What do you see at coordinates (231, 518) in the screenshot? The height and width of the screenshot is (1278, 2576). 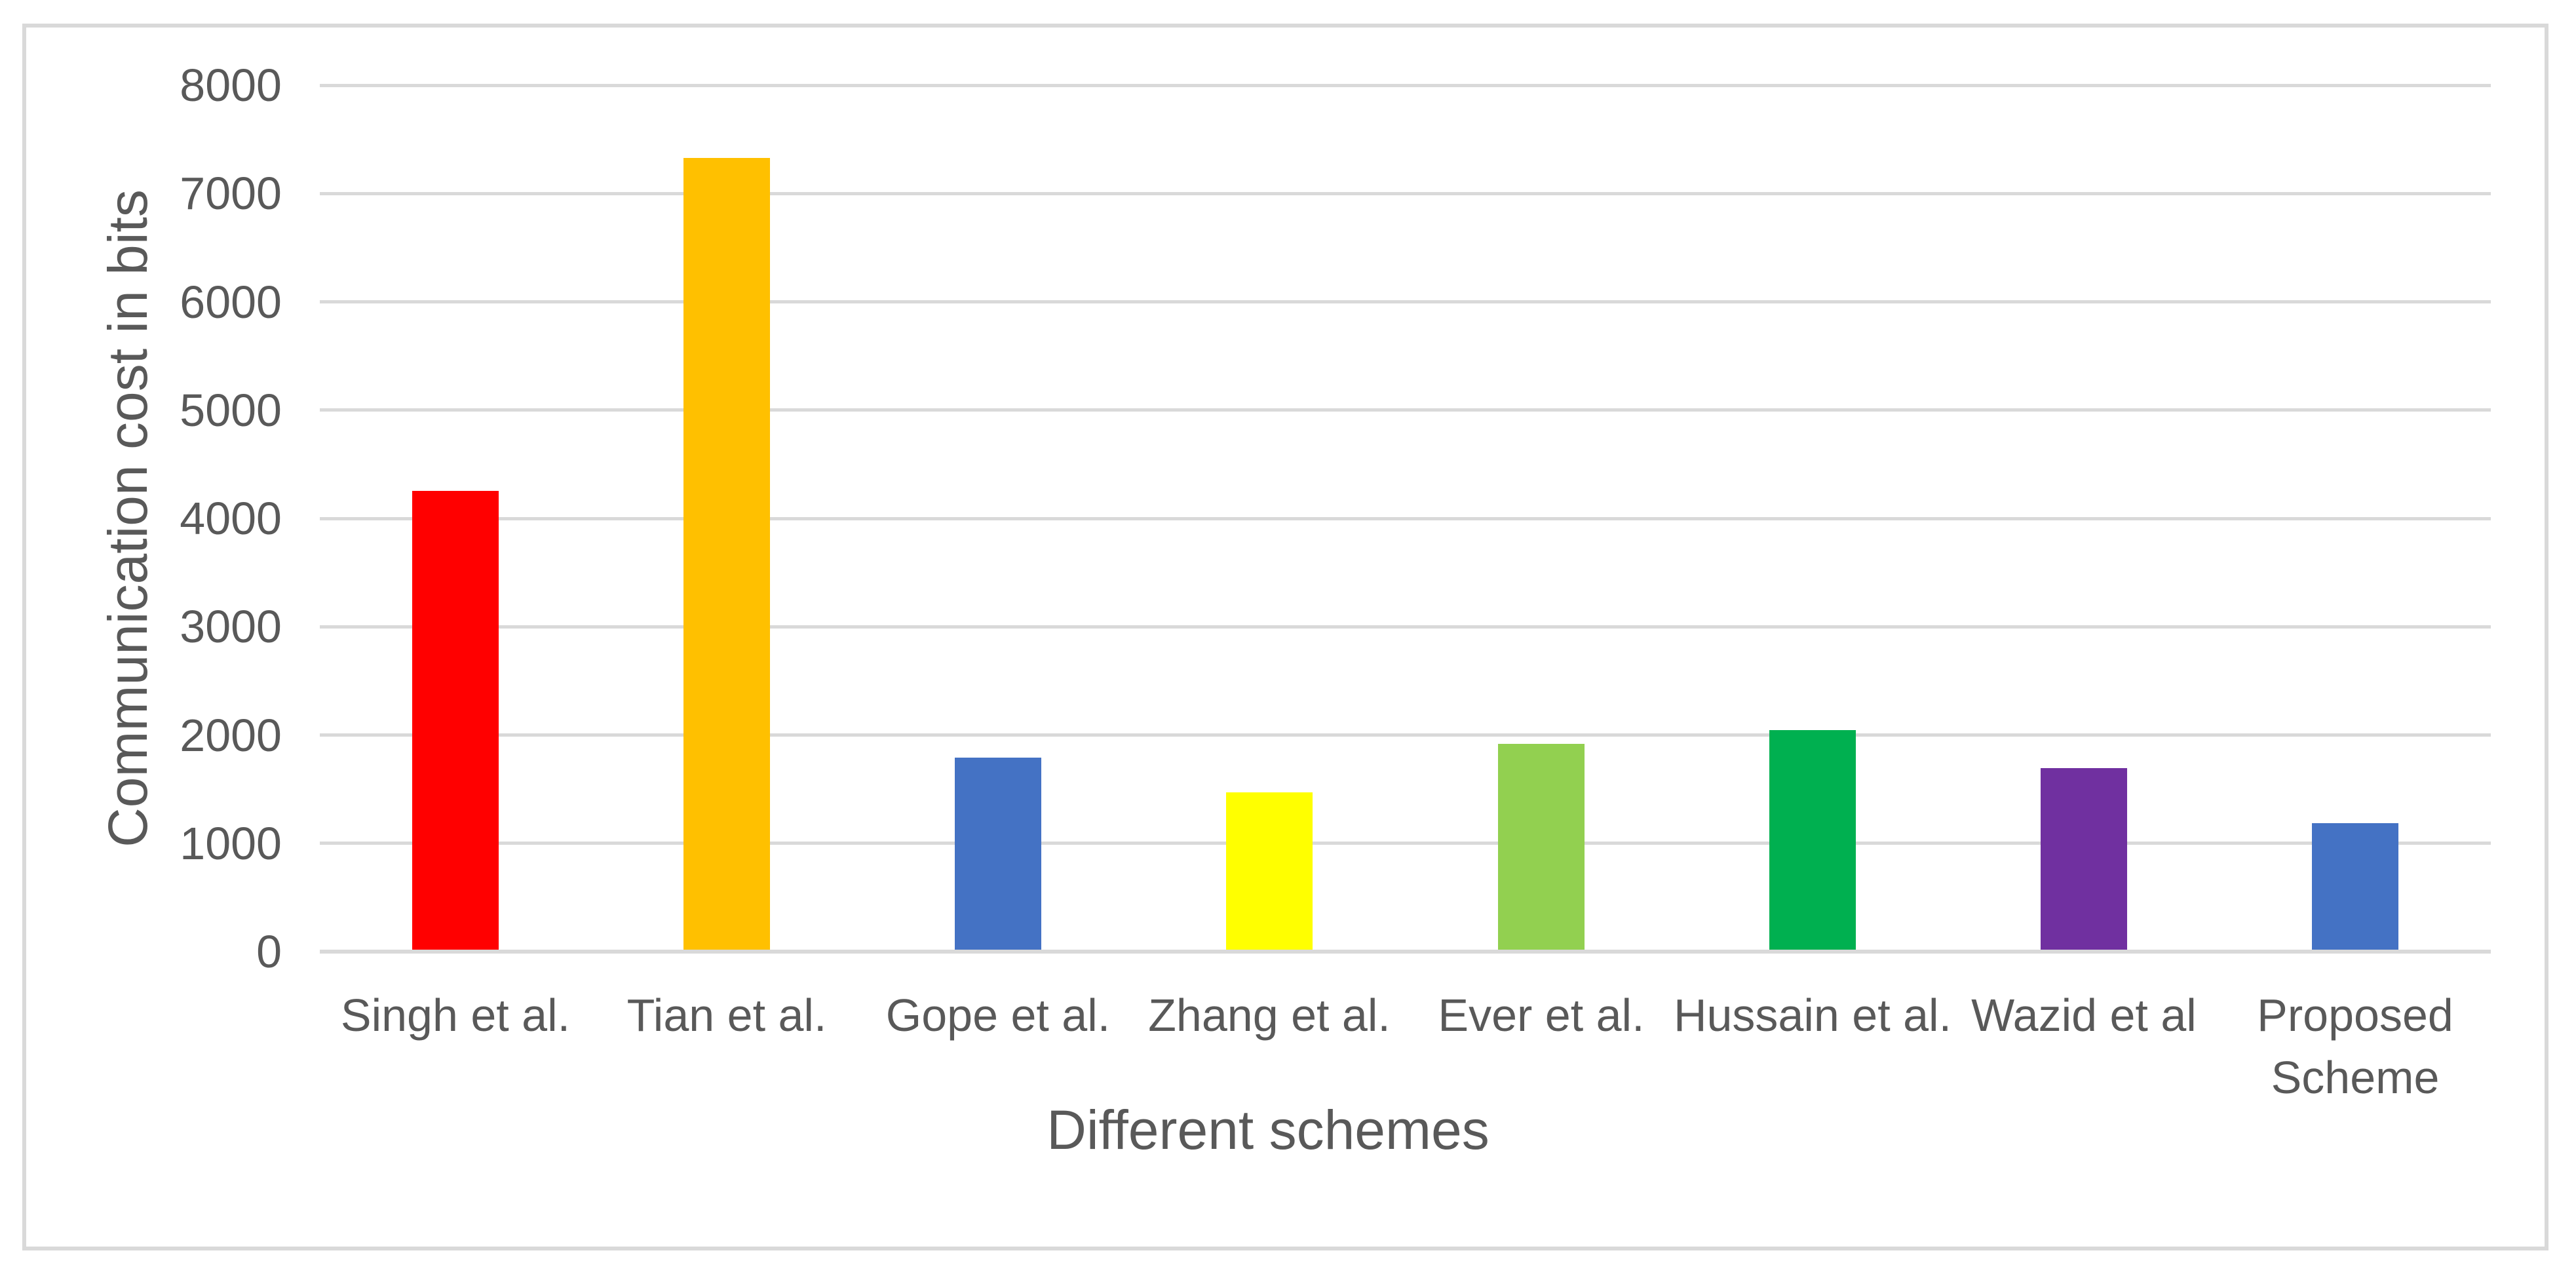 I see `y-tick-label-4000: 4000` at bounding box center [231, 518].